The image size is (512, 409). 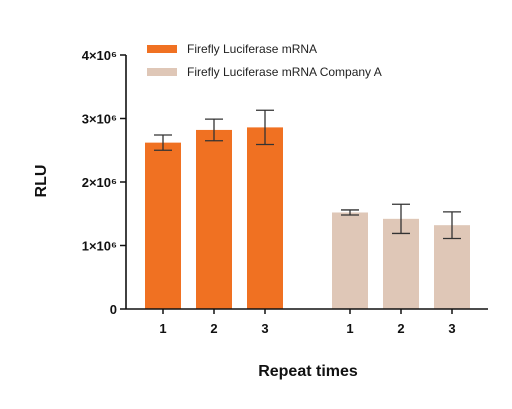 What do you see at coordinates (252, 49) in the screenshot?
I see `legend-label-series1: Firefly Luciferase mRNA` at bounding box center [252, 49].